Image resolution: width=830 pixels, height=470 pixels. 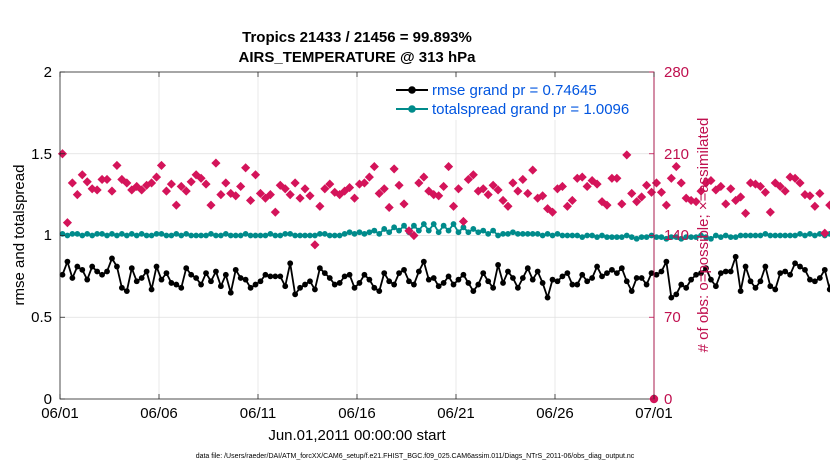 I want to click on legend-spread-label: totalspread grand pr = 1.0096, so click(x=530, y=109).